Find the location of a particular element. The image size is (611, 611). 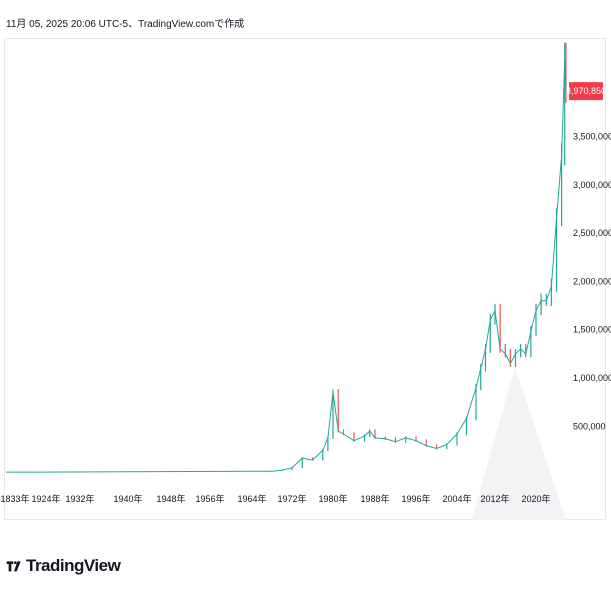

x-tick-label: 1833年 is located at coordinates (14, 498).